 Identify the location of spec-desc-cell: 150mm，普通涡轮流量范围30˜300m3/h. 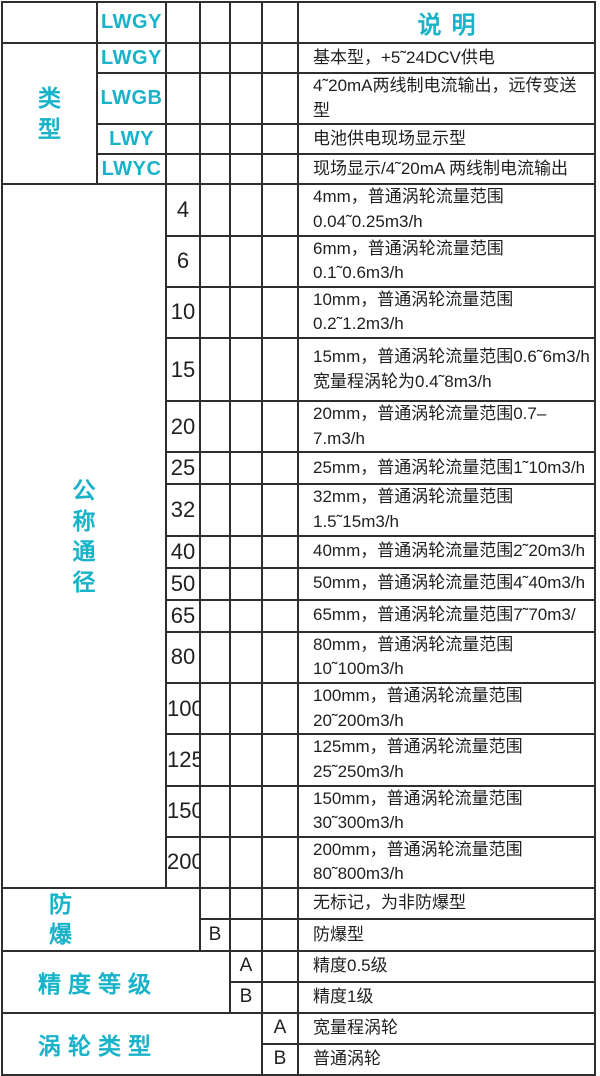
(446, 811).